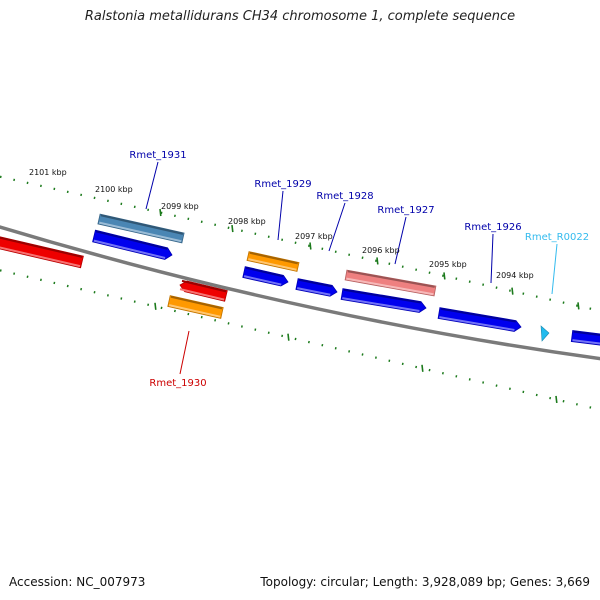  What do you see at coordinates (314, 236) in the screenshot?
I see `tick-label: 2097 kbp` at bounding box center [314, 236].